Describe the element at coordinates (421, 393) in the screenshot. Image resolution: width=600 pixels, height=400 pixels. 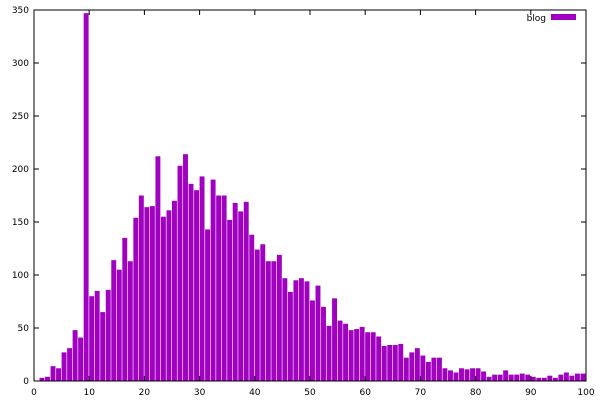
I see `x-tick-label: 70` at that location.